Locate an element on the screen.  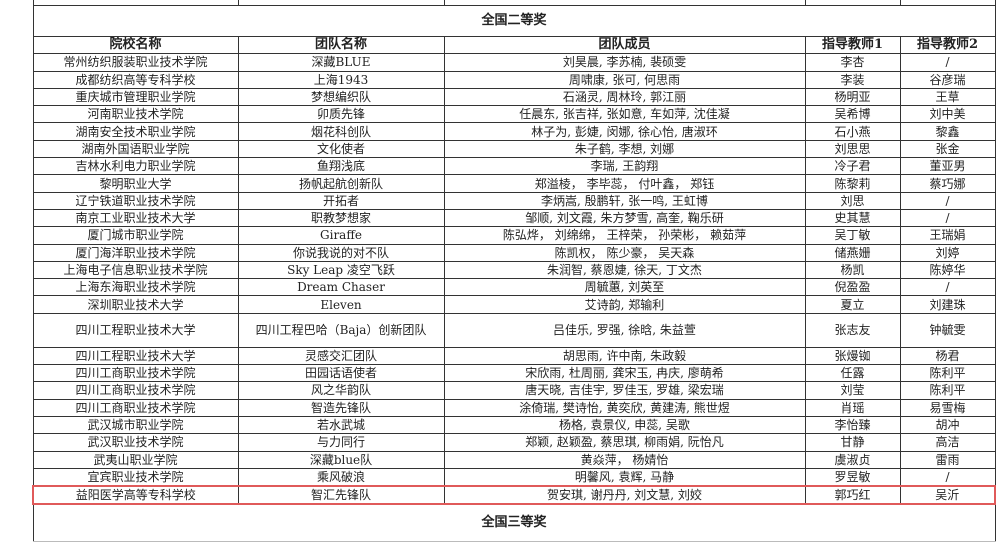
section-row: 全国三等奖 is located at coordinates (514, 522).